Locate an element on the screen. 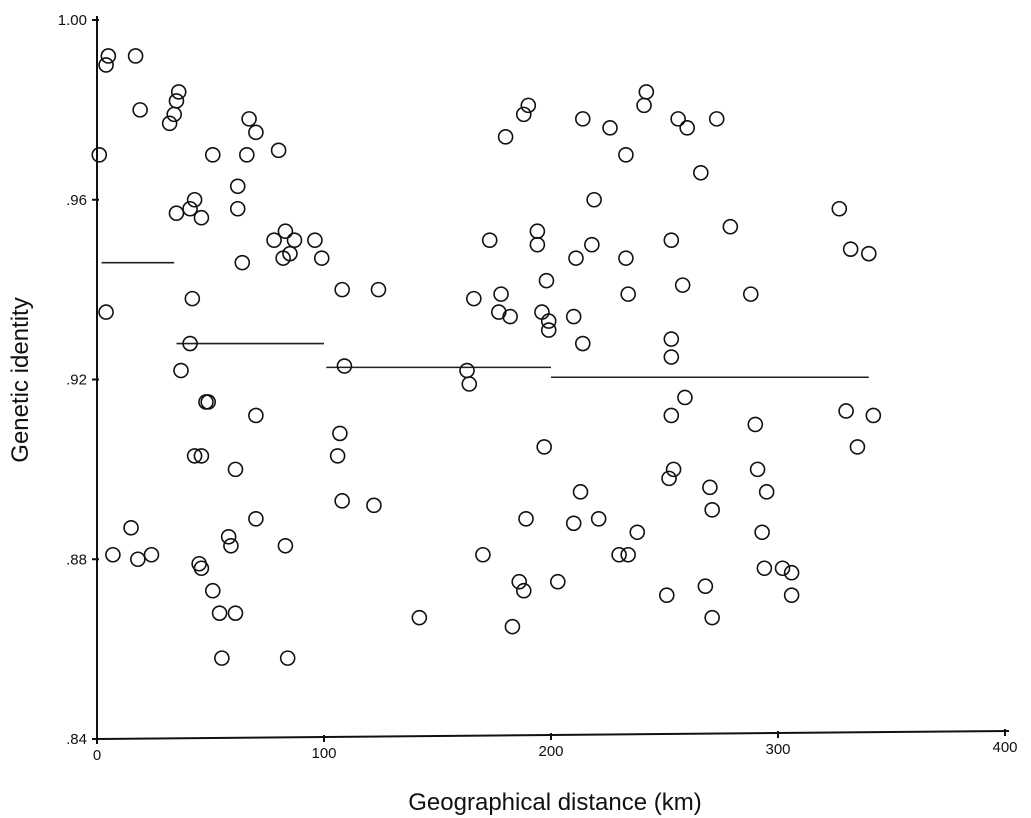 Image resolution: width=1031 pixels, height=818 pixels. mean-lines is located at coordinates (485, 320).